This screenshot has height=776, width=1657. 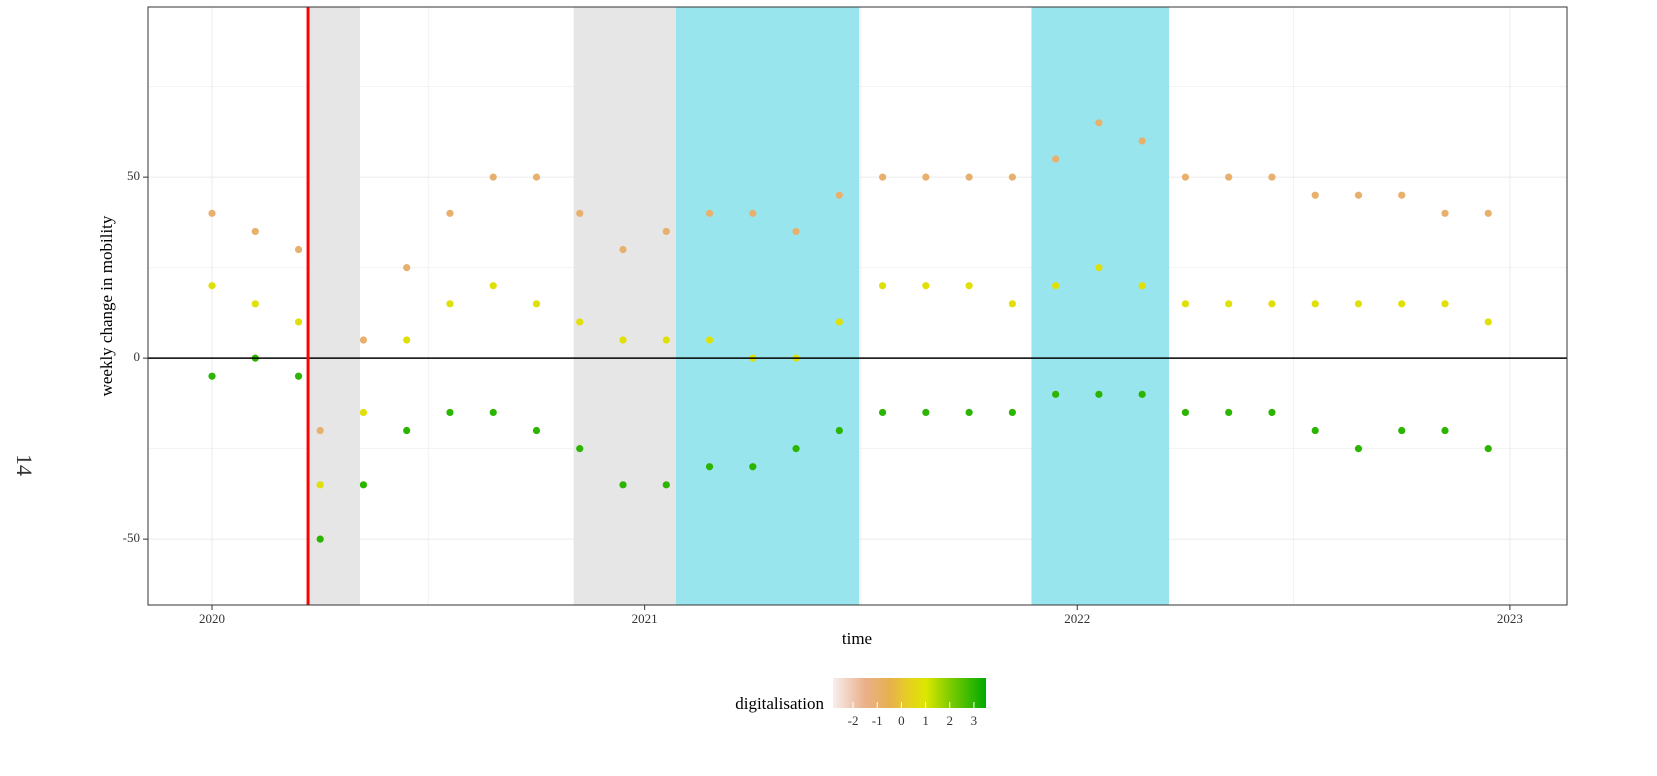 I want to click on y-tick-label: 50, so click(x=133, y=175).